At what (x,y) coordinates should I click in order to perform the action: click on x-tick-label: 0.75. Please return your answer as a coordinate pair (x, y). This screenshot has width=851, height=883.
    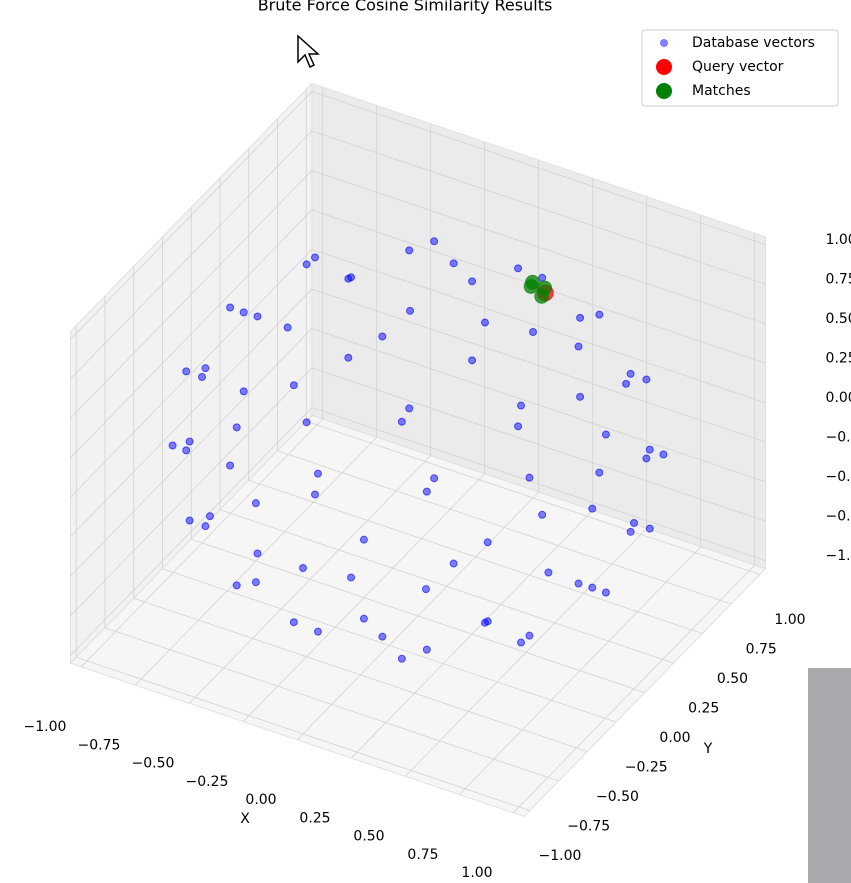
    Looking at the image, I should click on (422, 855).